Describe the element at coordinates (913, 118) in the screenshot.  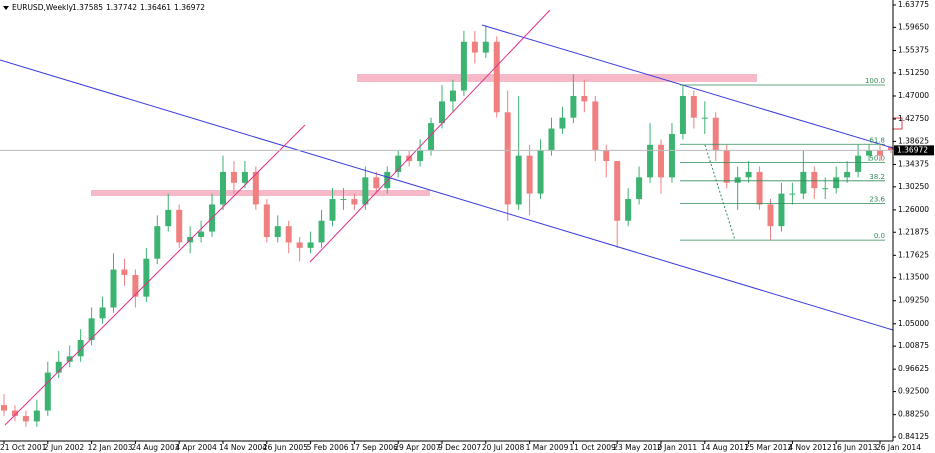
I see `y-tick-label: 1.42750` at that location.